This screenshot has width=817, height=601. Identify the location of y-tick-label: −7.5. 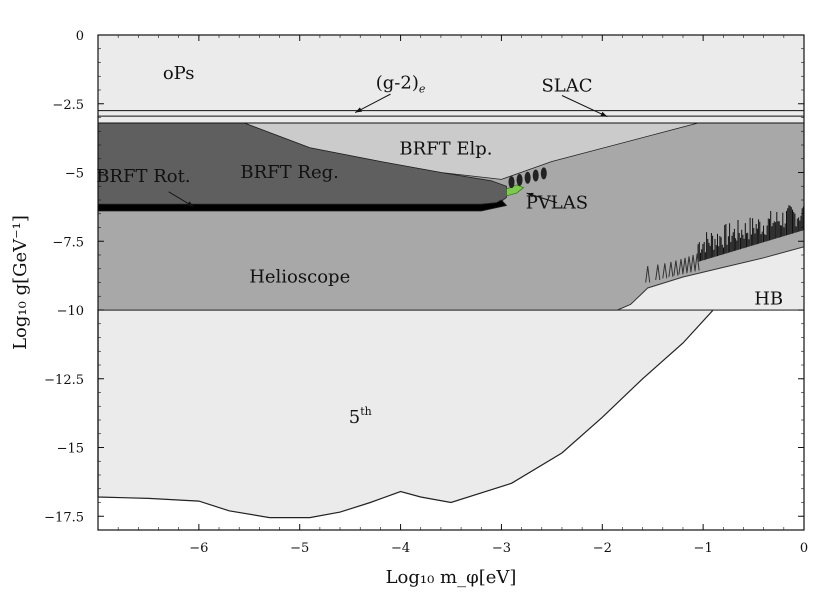
(68, 242).